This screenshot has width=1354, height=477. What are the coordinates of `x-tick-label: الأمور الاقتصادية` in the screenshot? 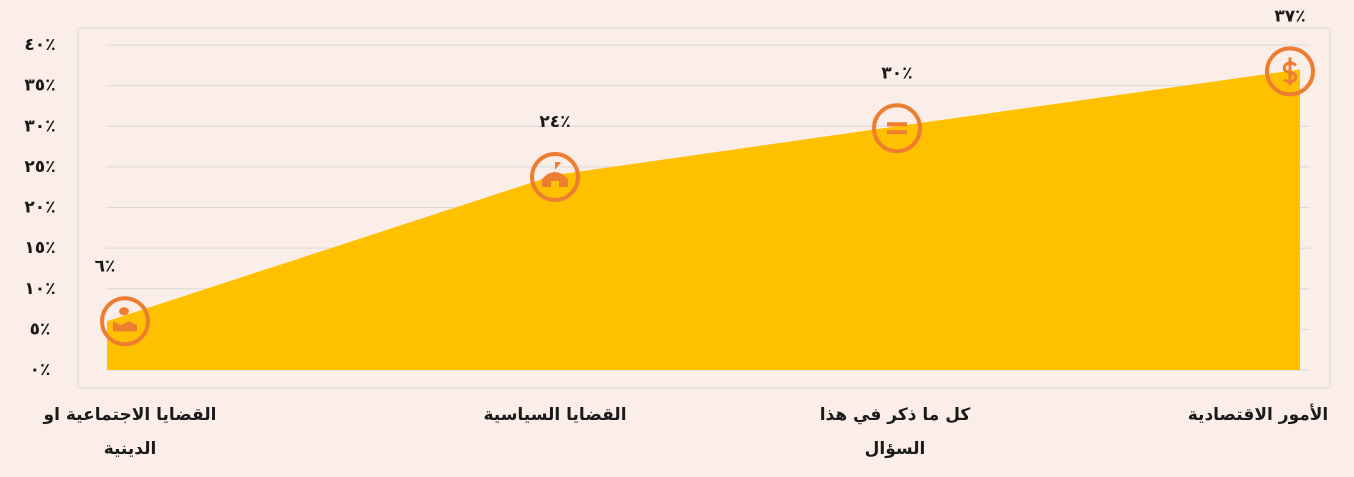 It's located at (1258, 415).